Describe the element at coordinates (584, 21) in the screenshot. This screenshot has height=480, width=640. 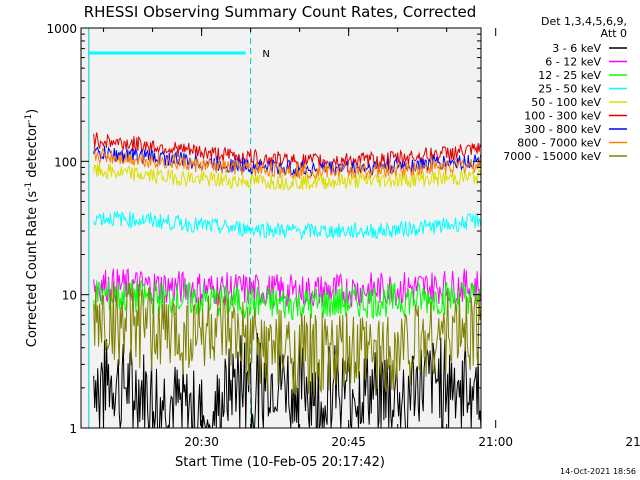
I see `legend-header-line-0: Det 1,3,4,5,6,9,` at that location.